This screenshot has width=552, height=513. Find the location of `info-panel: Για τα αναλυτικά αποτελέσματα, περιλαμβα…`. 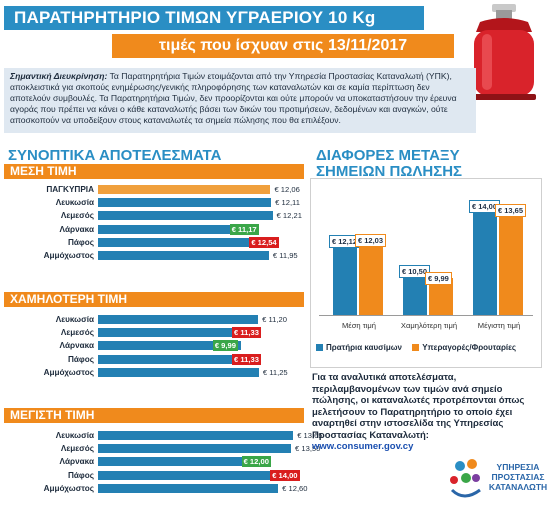

info-panel: Για τα αναλυτικά αποτελέσματα, περιλαμβα… is located at coordinates (428, 412).